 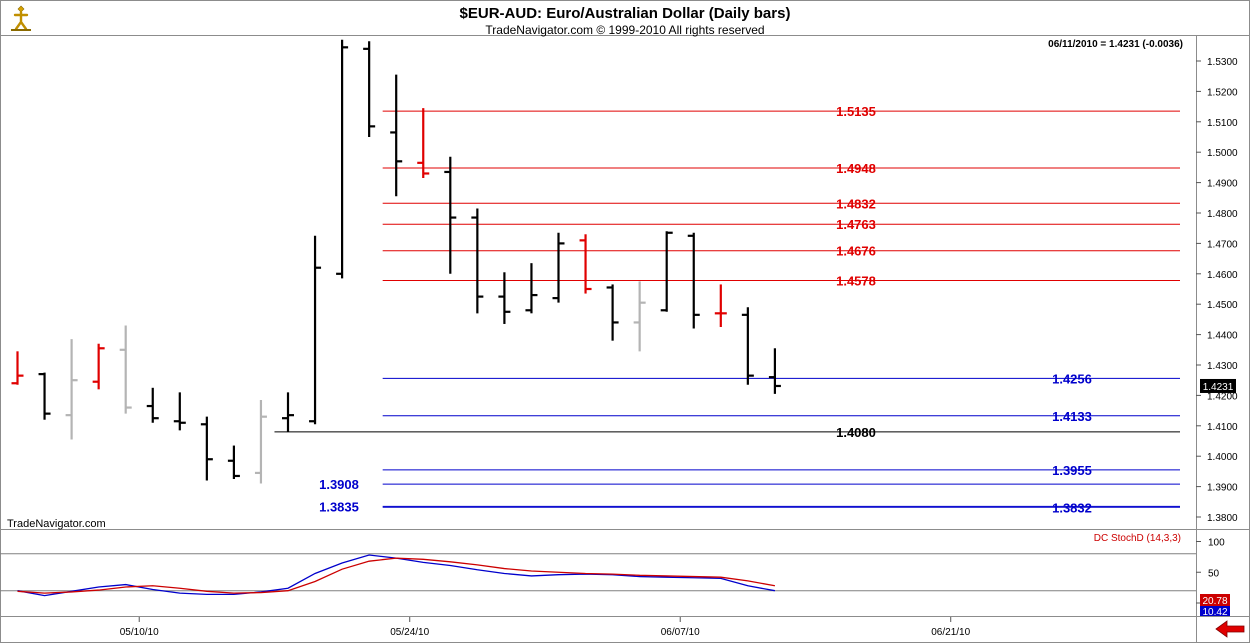 What do you see at coordinates (856, 224) in the screenshot?
I see `level-label: 1.4763` at bounding box center [856, 224].